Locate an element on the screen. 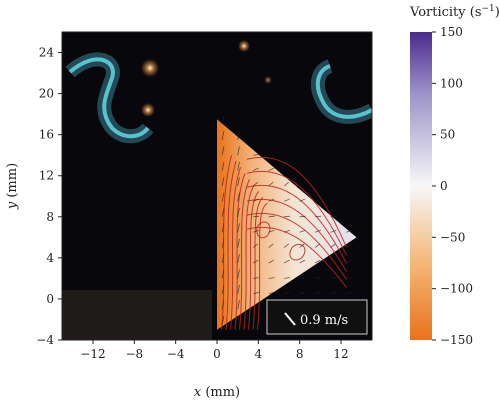  reference-vector-box: 0.9 m/s is located at coordinates (317, 317).